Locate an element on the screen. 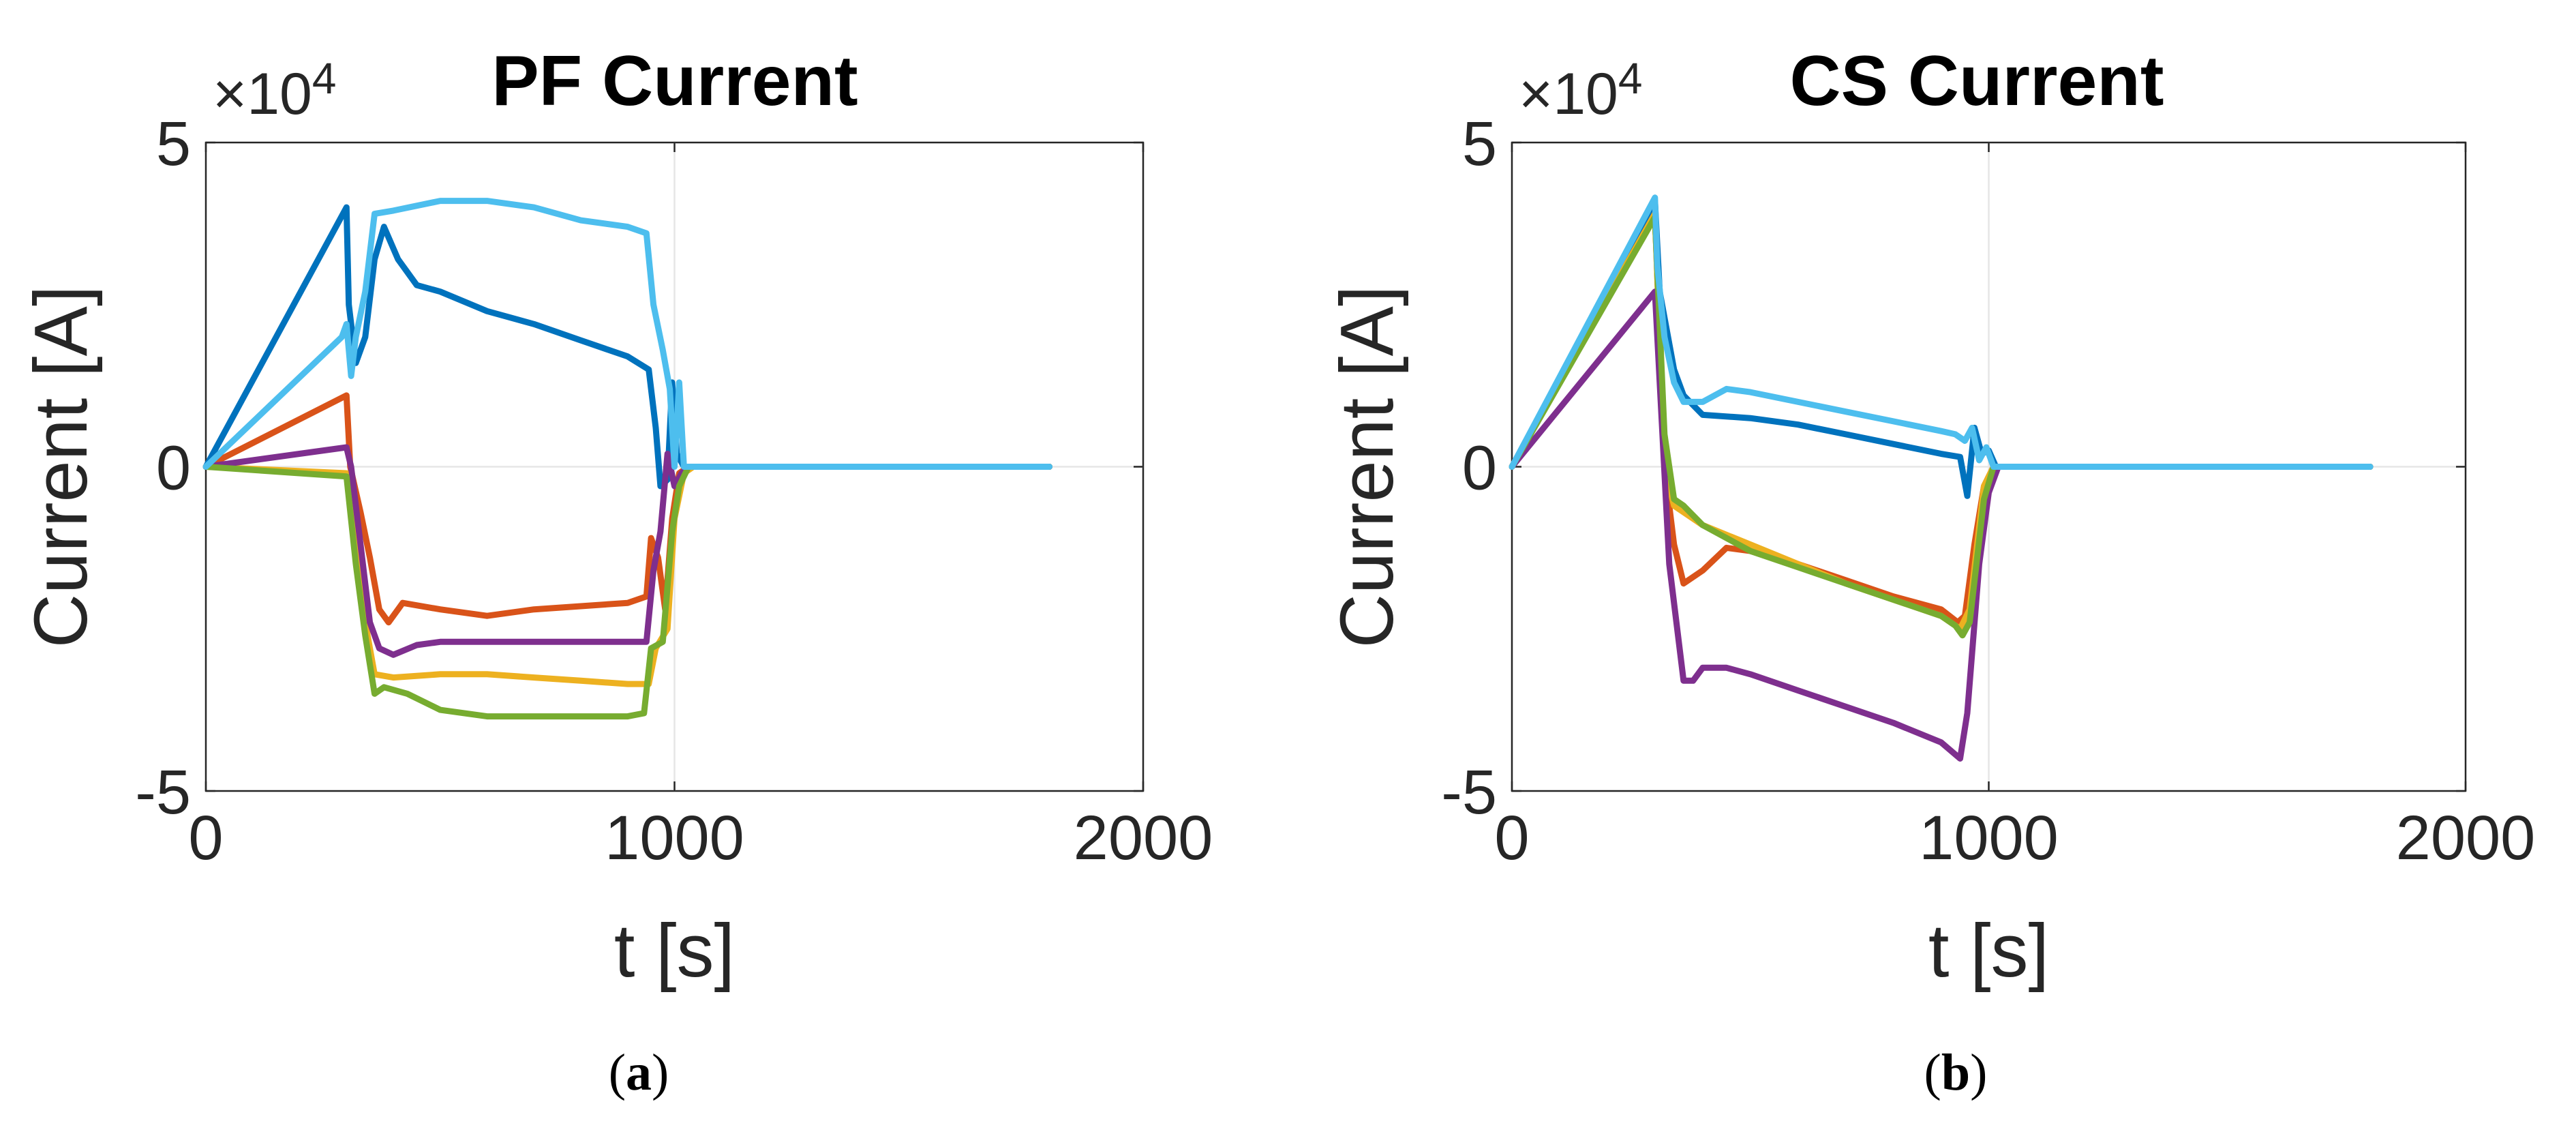 Image resolution: width=2576 pixels, height=1121 pixels. chart-title: CS Current is located at coordinates (1977, 81).